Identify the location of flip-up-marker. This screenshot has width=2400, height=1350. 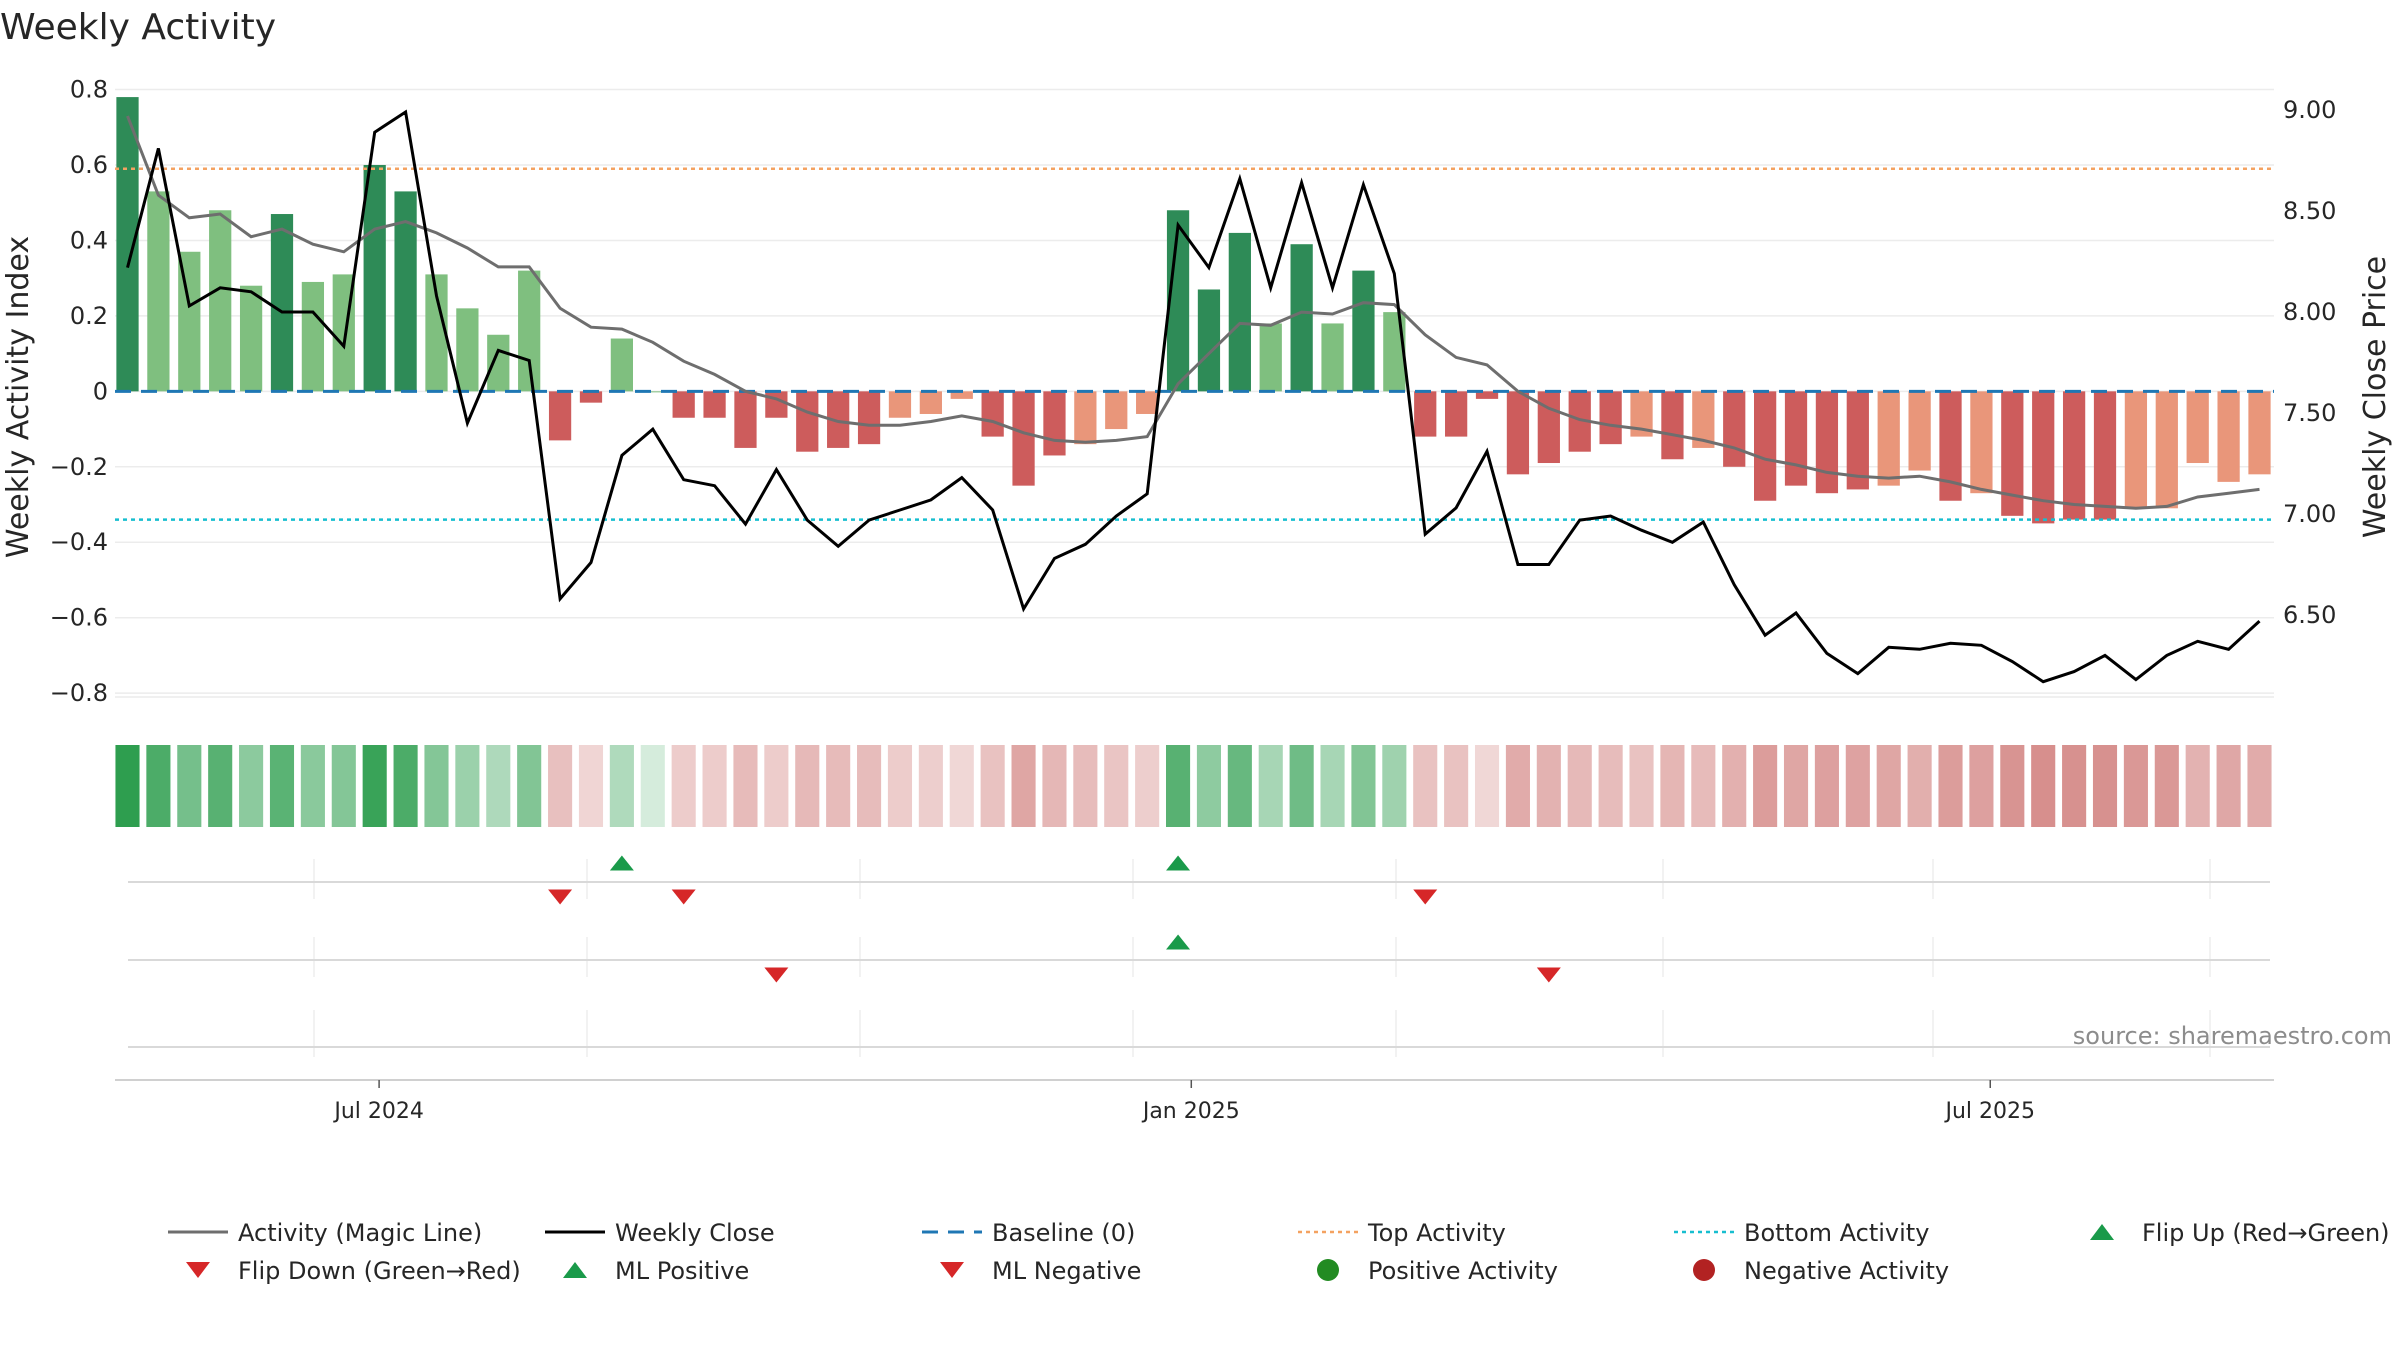
(621, 863).